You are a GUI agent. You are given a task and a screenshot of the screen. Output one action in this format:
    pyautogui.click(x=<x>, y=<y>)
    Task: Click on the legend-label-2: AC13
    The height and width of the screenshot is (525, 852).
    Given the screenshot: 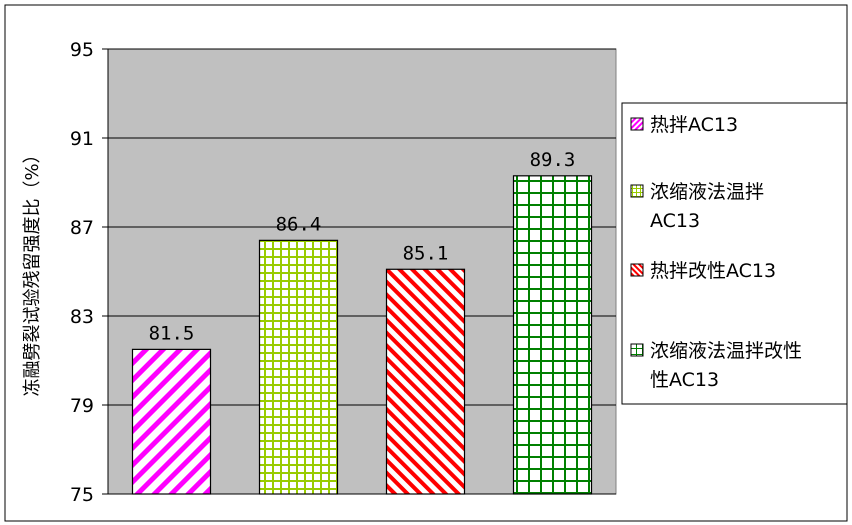 What is the action you would take?
    pyautogui.click(x=675, y=221)
    